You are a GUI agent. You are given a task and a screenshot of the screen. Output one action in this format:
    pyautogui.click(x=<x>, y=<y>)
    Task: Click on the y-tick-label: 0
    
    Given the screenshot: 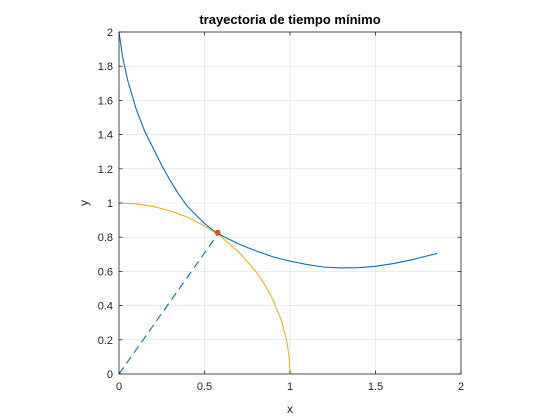 What is the action you would take?
    pyautogui.click(x=110, y=375)
    